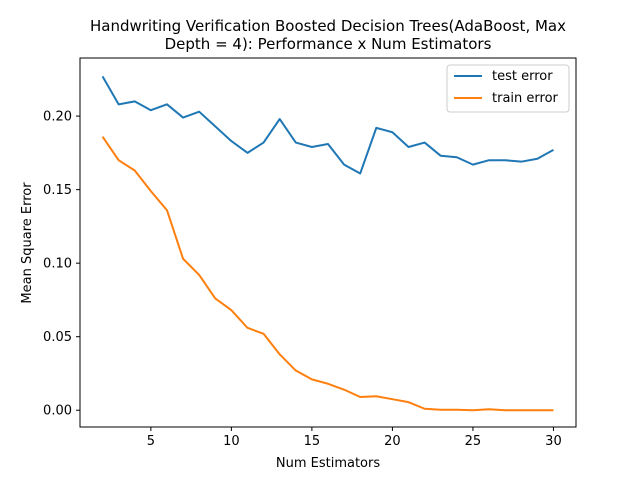 The height and width of the screenshot is (480, 640). I want to click on x-tick-label: 30, so click(553, 441).